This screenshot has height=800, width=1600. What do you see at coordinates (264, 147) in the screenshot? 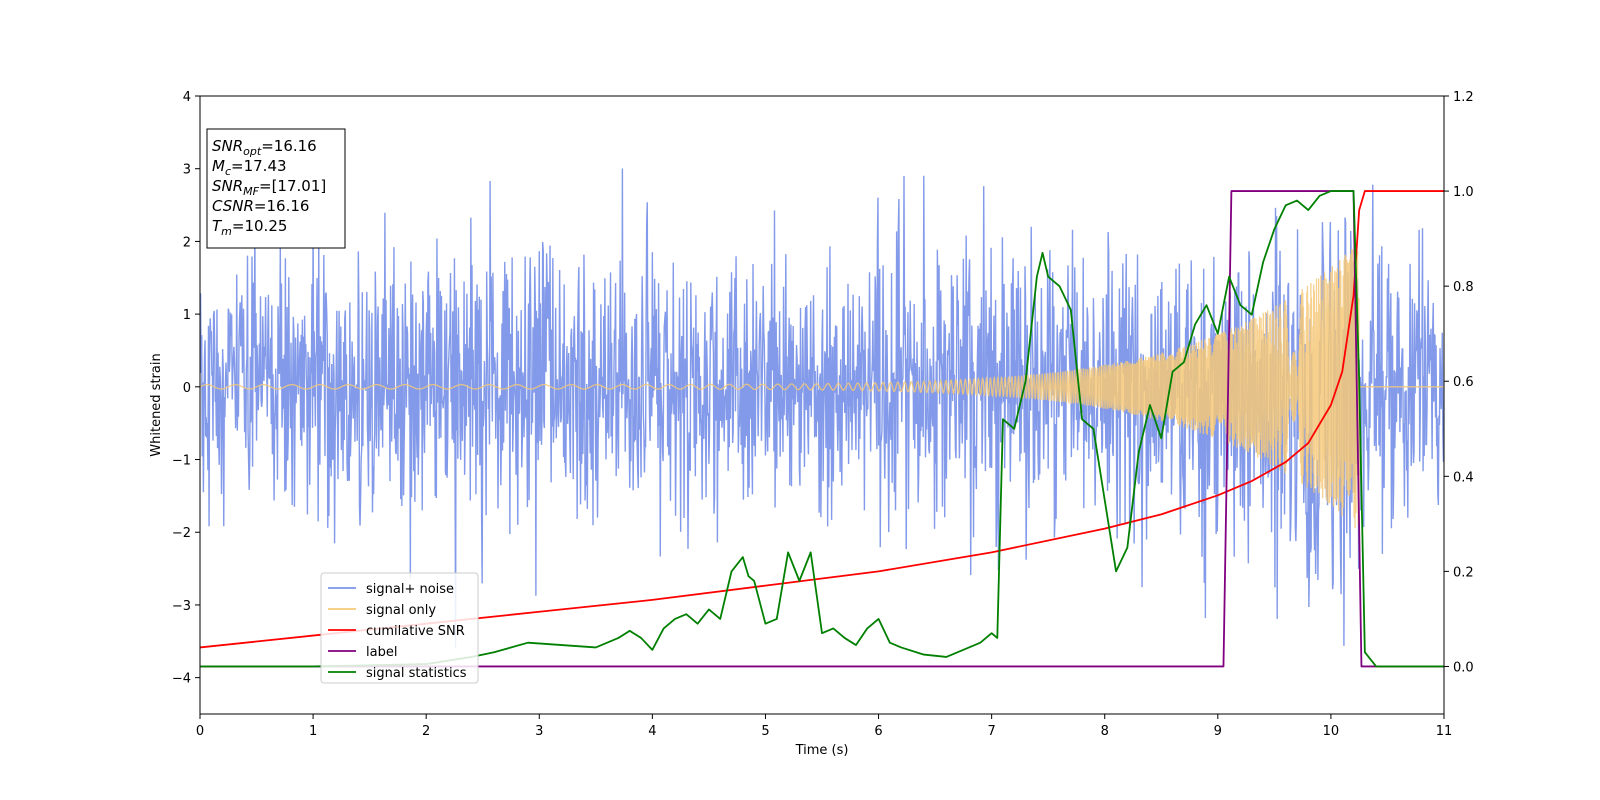
I see `annotation-line: SNRopt=16.16` at bounding box center [264, 147].